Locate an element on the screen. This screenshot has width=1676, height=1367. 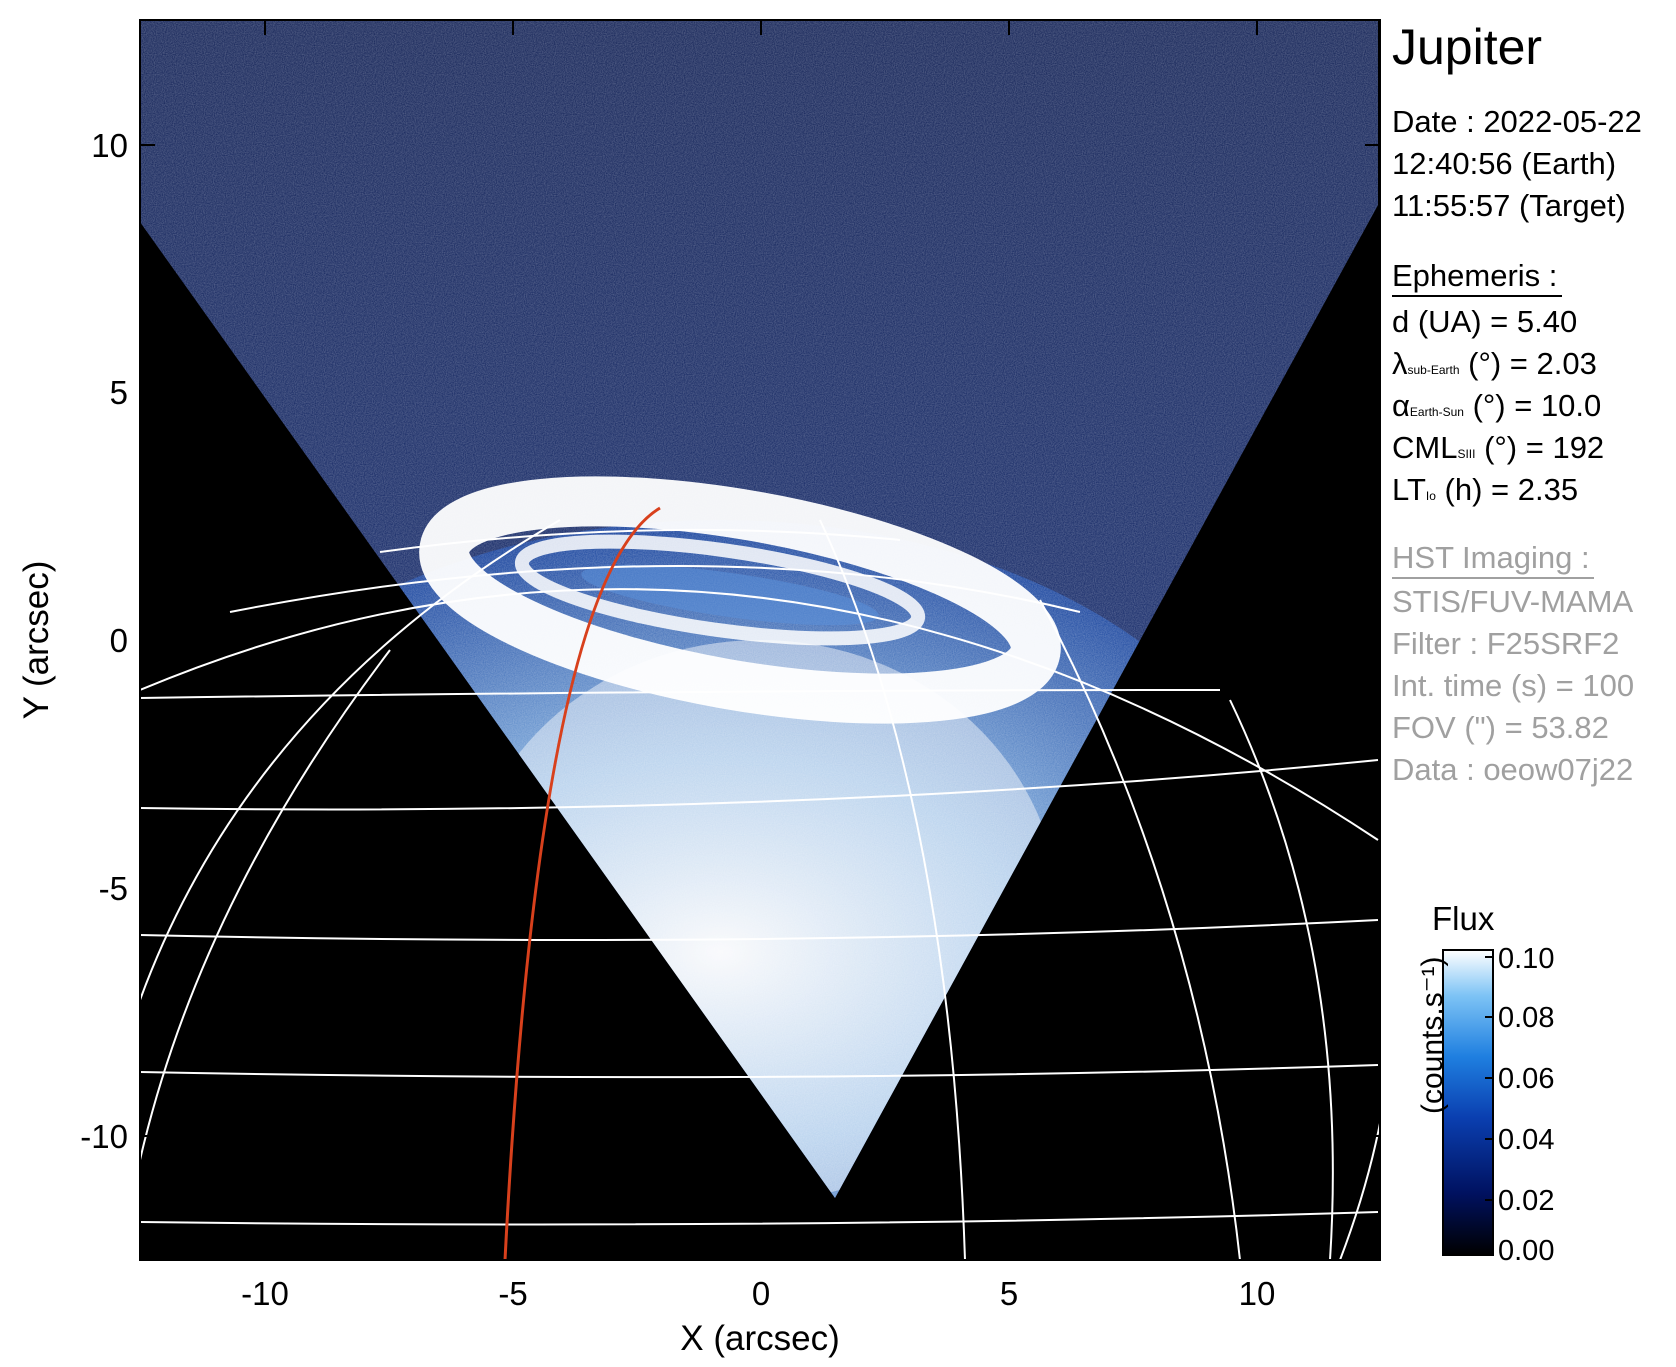
hst-int-time: Int. time (s) = 100 is located at coordinates (1513, 685).